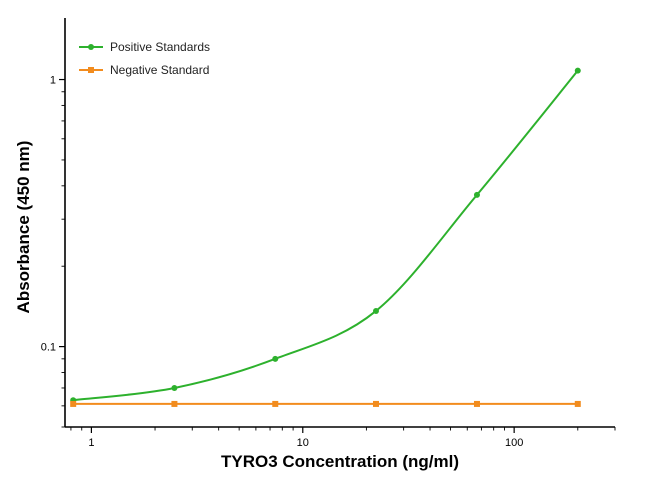 This screenshot has height=483, width=650. I want to click on legend-label: Negative Standard, so click(159, 70).